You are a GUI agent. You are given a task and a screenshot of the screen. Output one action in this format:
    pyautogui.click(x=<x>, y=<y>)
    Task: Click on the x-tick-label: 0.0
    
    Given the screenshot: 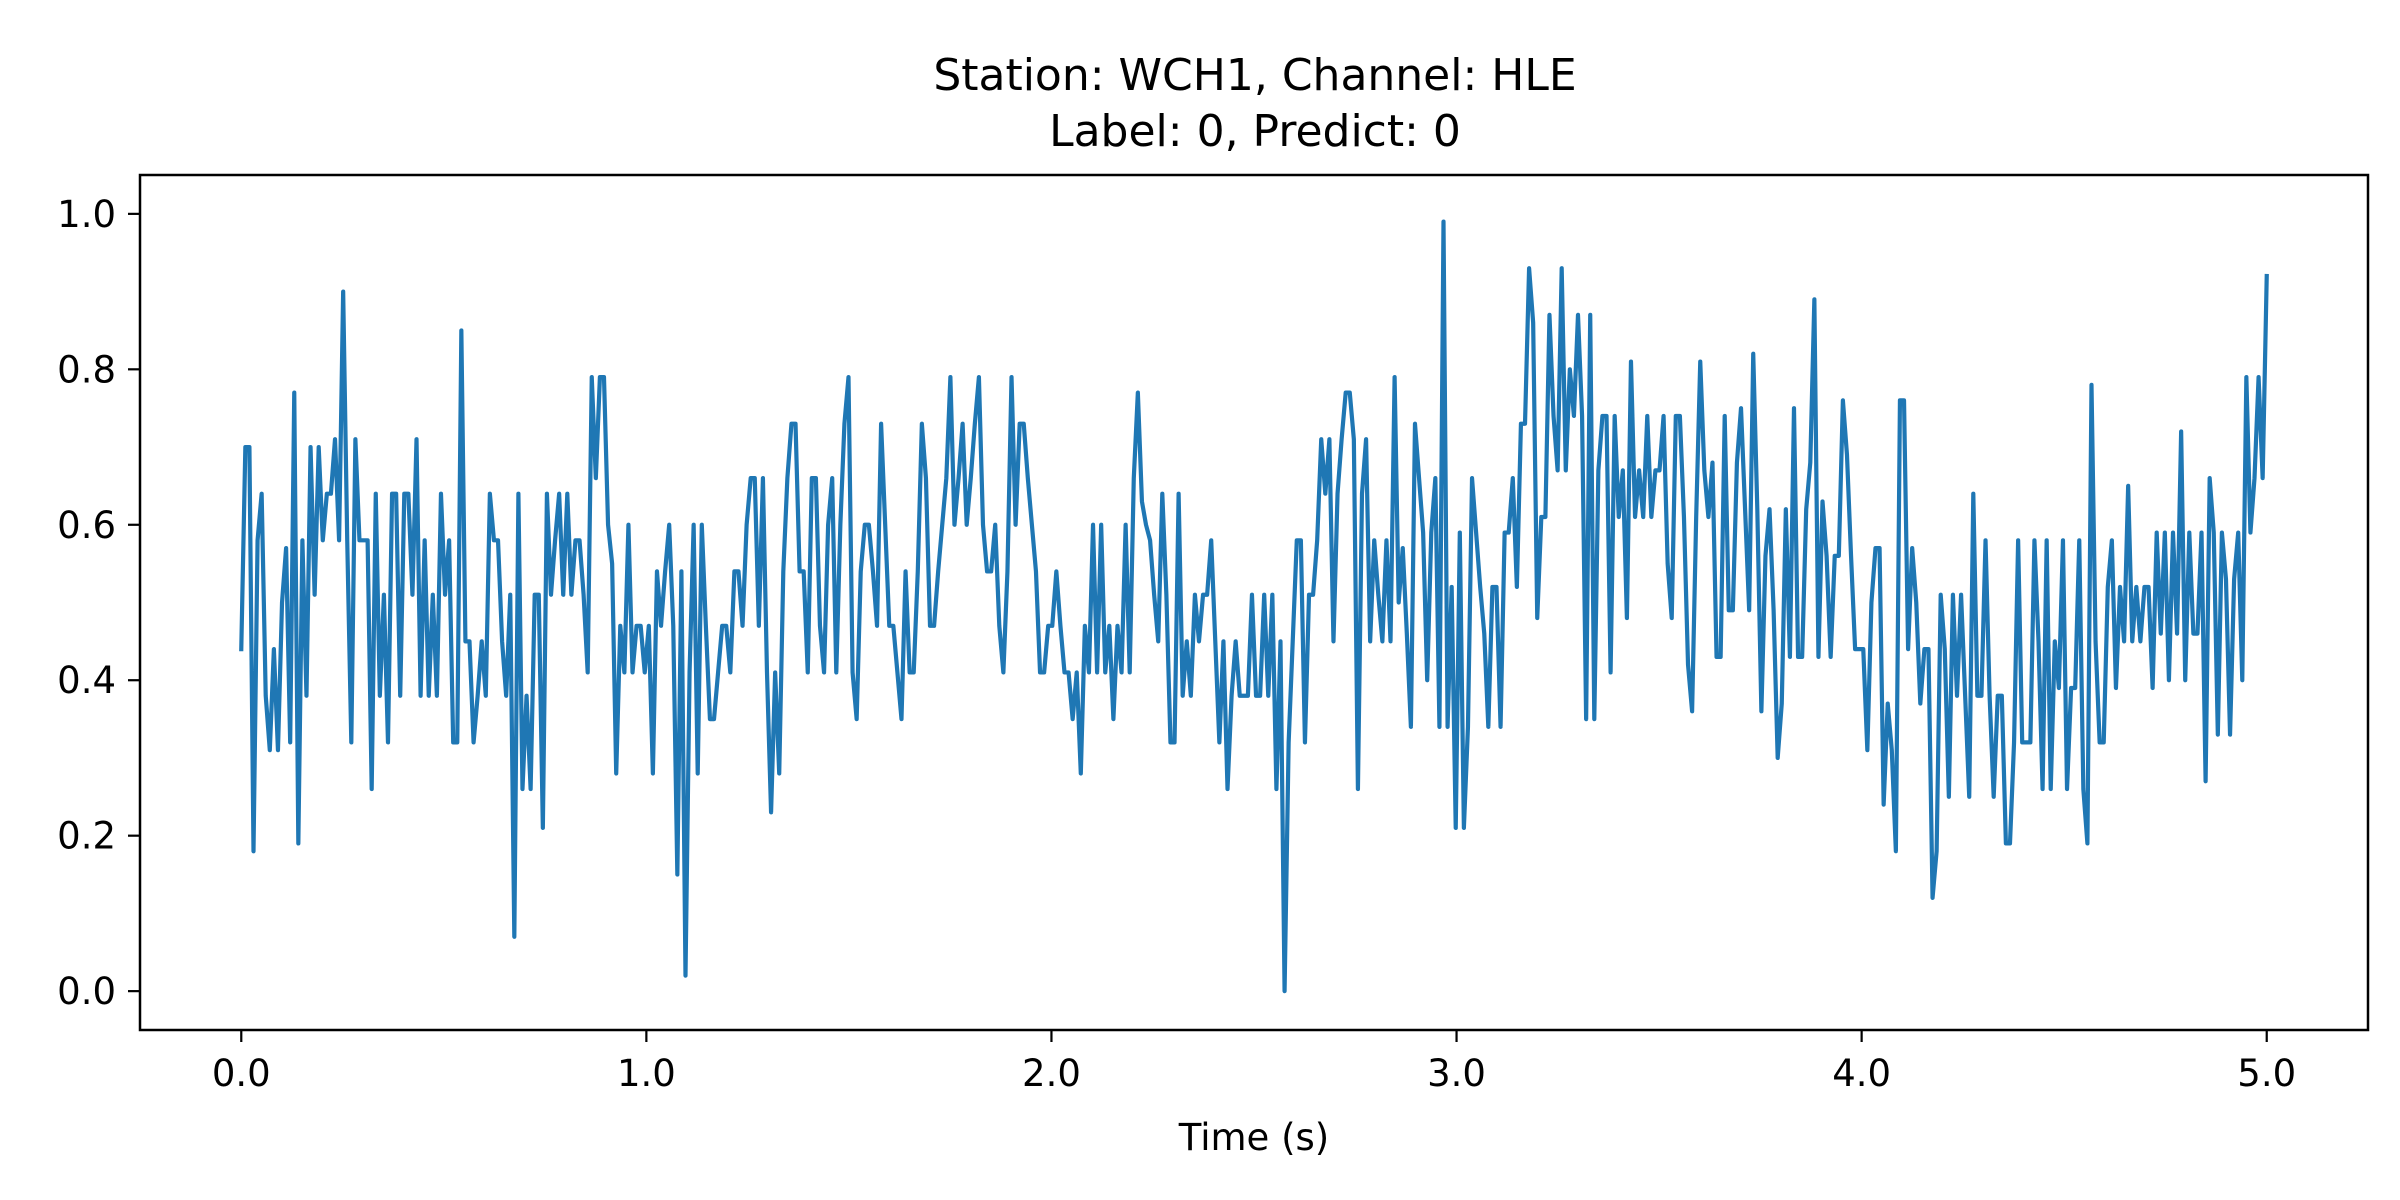 What is the action you would take?
    pyautogui.click(x=241, y=1073)
    